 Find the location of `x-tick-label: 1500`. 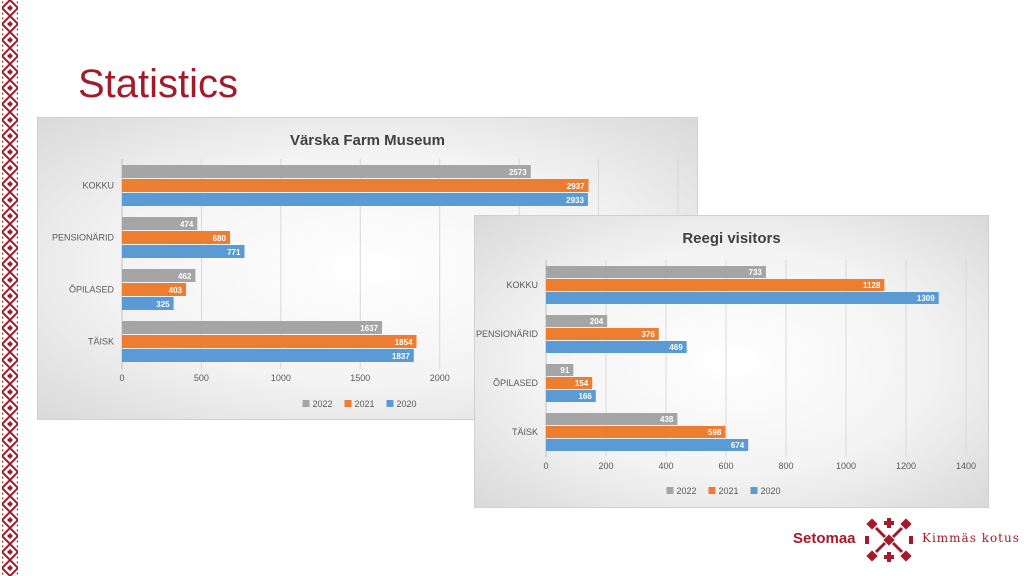

x-tick-label: 1500 is located at coordinates (360, 378).